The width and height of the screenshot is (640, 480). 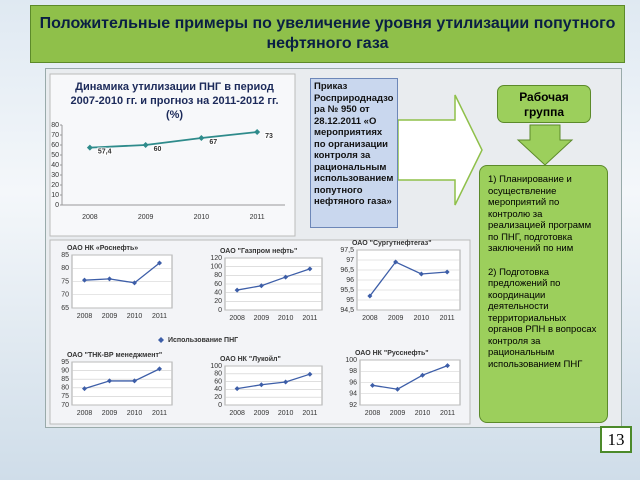 I want to click on y-tick-label: 30, so click(x=55, y=175).